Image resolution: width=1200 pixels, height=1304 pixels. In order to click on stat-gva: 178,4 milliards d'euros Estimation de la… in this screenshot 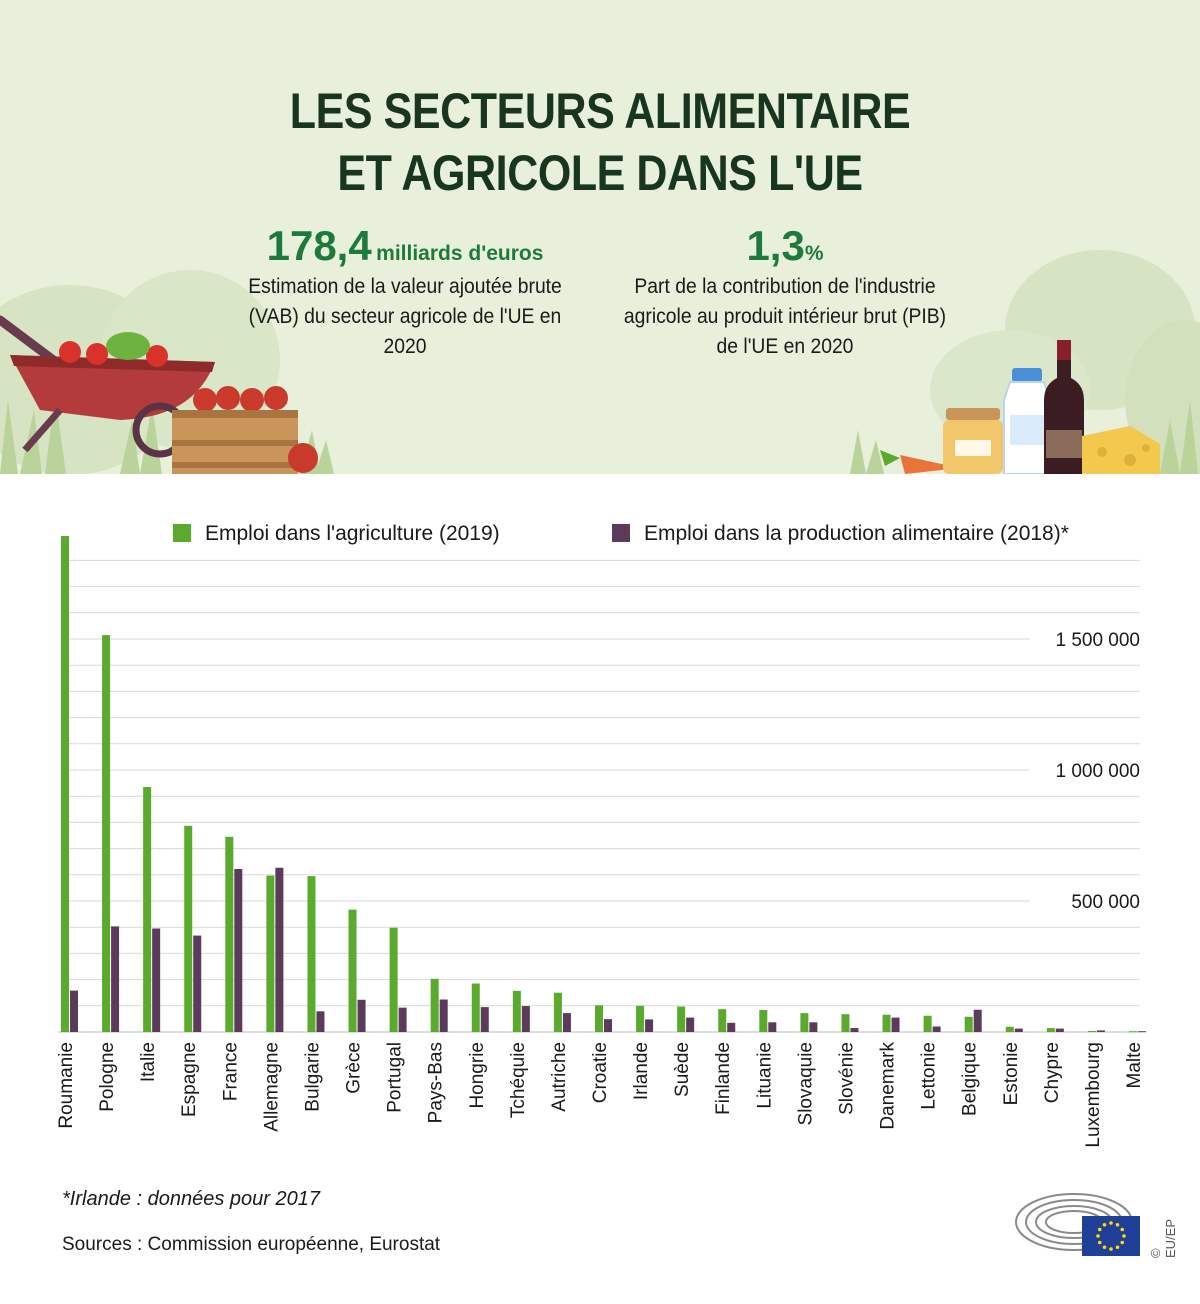, I will do `click(405, 292)`.